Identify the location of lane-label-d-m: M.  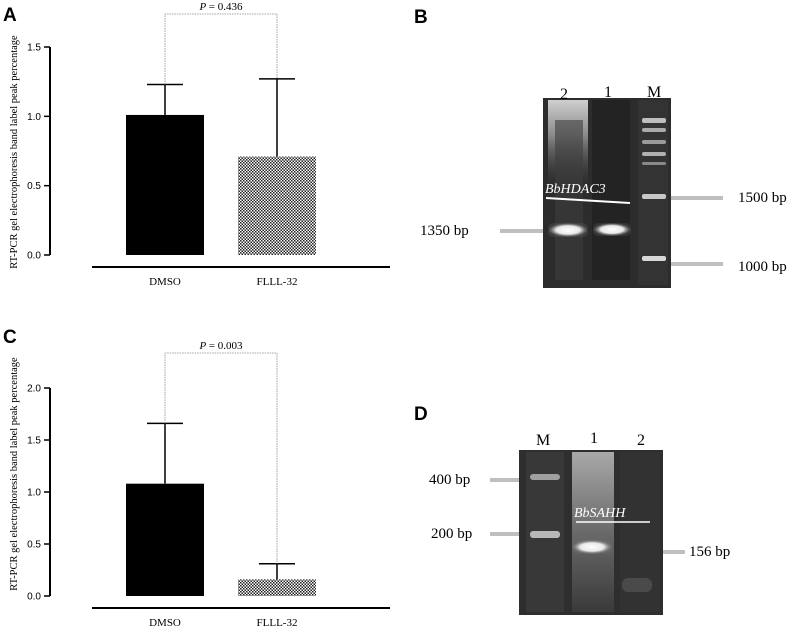
(543, 440).